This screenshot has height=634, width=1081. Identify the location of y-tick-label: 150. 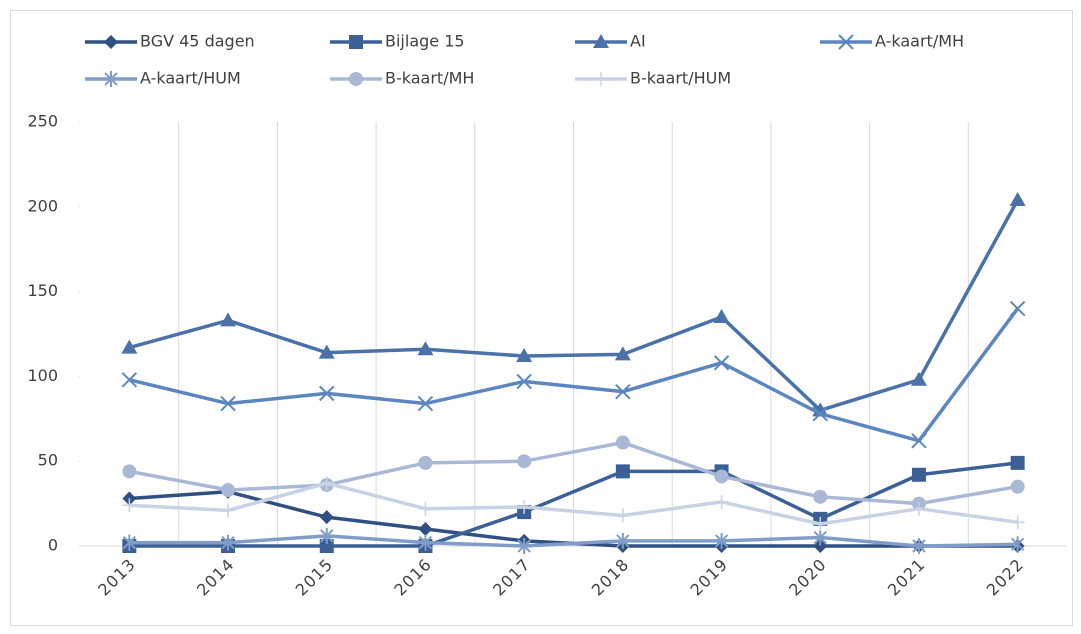
(42, 290).